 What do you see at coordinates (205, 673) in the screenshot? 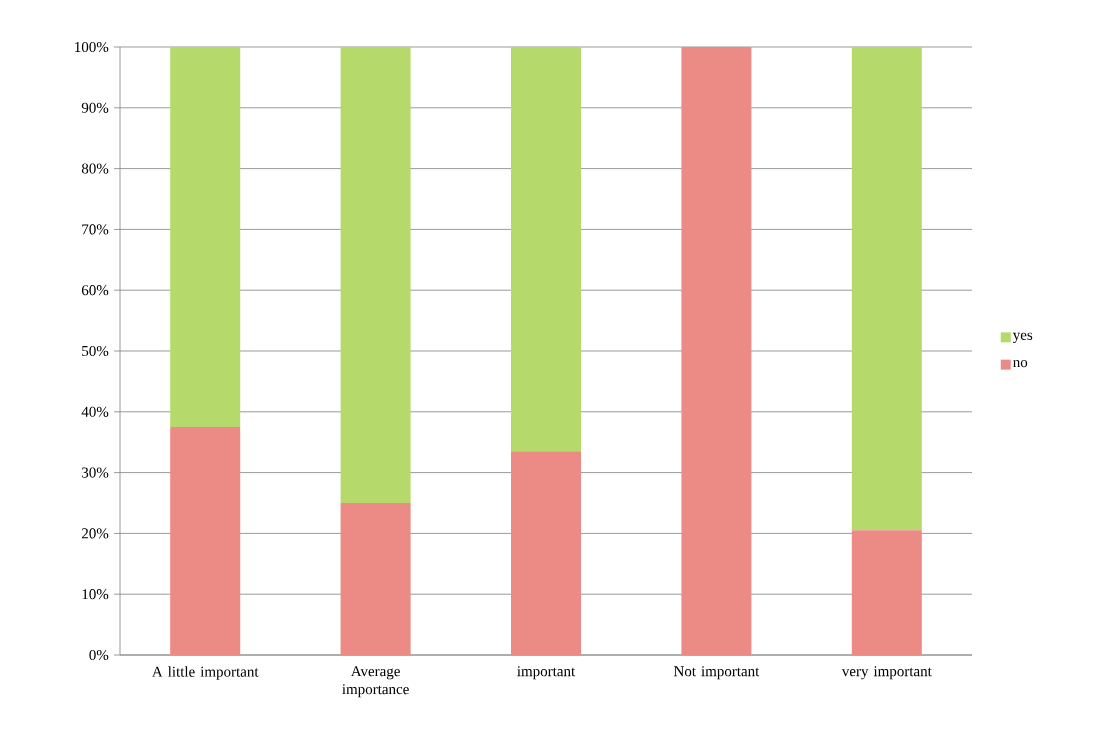
I see `x-tick-label: A little important` at bounding box center [205, 673].